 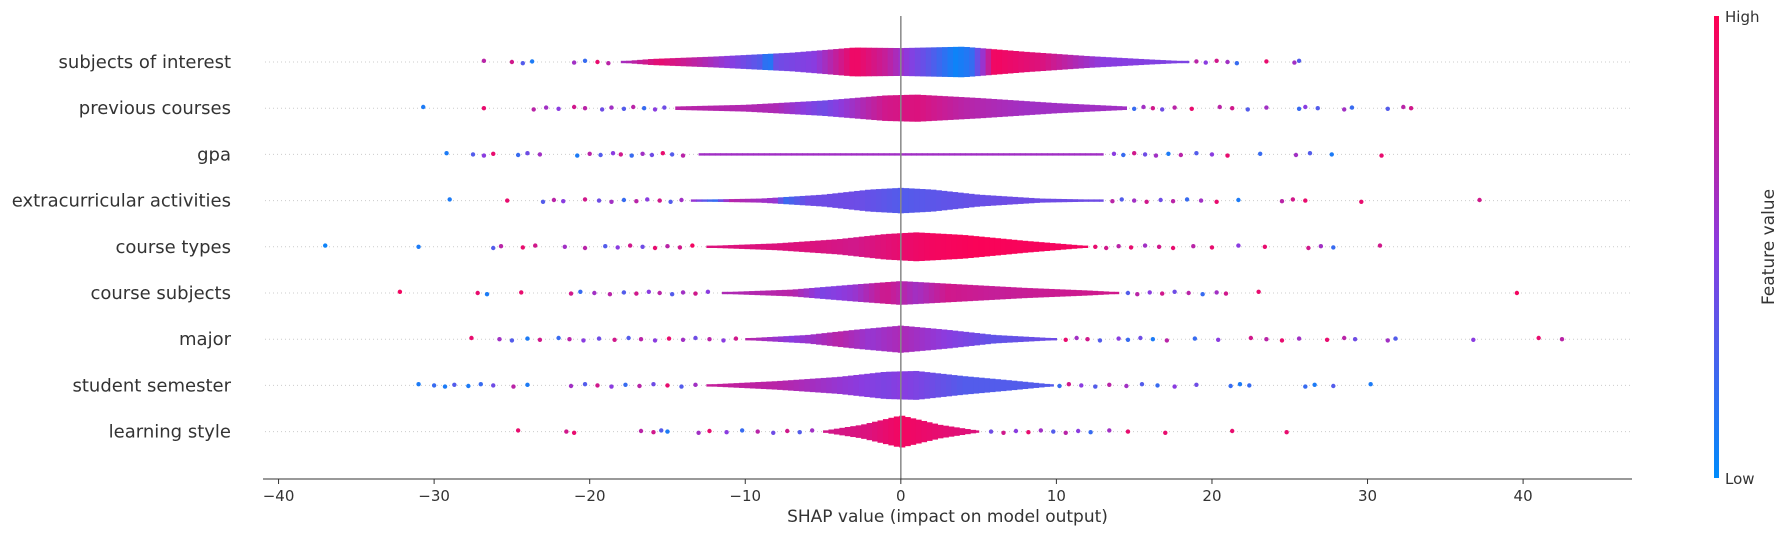 I want to click on point-previous-courses, so click(x=1232, y=108).